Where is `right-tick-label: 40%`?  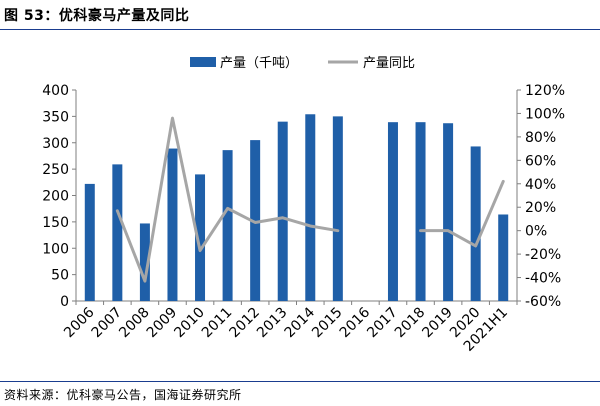
right-tick-label: 40% is located at coordinates (540, 185).